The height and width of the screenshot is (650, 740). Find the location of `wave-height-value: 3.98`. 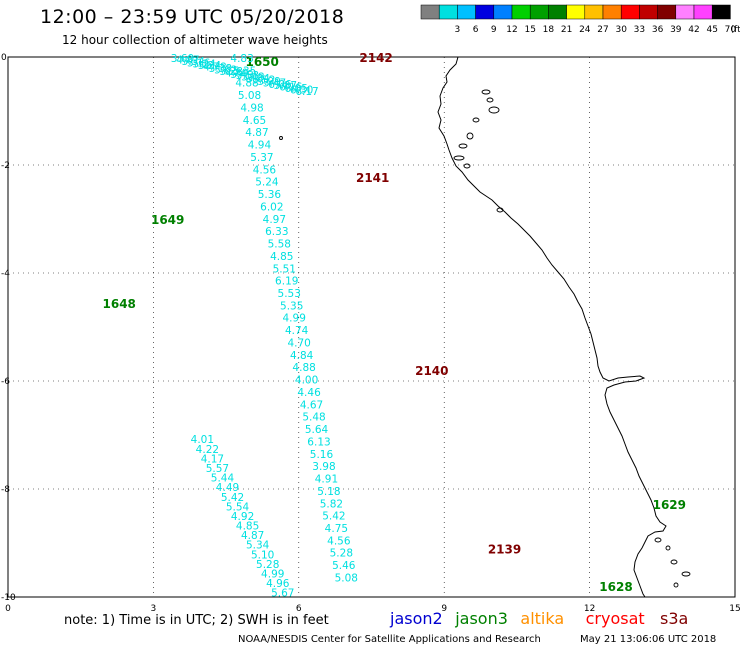

wave-height-value: 3.98 is located at coordinates (323, 467).